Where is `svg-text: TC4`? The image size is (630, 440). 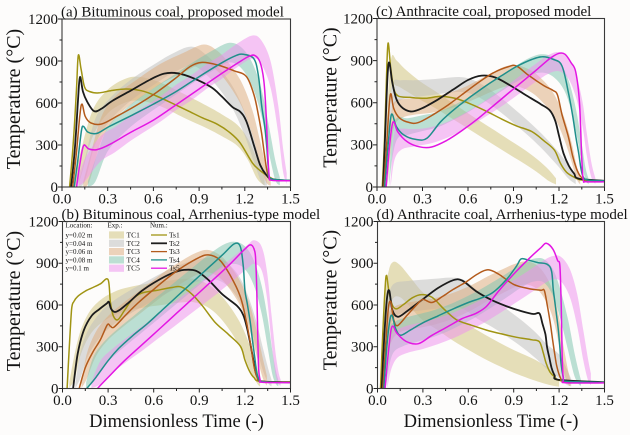
svg-text: TC4 is located at coordinates (134, 259).